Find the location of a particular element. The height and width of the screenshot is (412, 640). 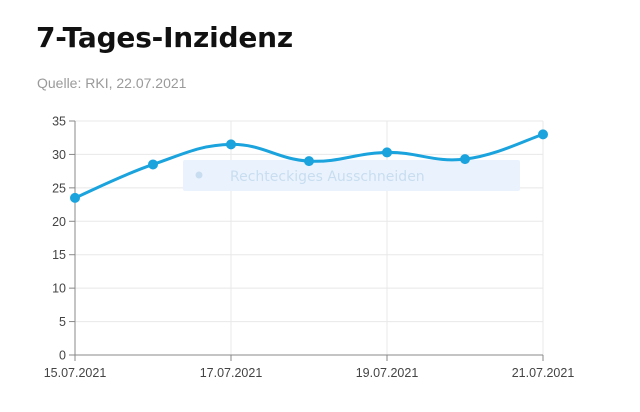

x-tick-label: 15.07.2021 is located at coordinates (75, 373).